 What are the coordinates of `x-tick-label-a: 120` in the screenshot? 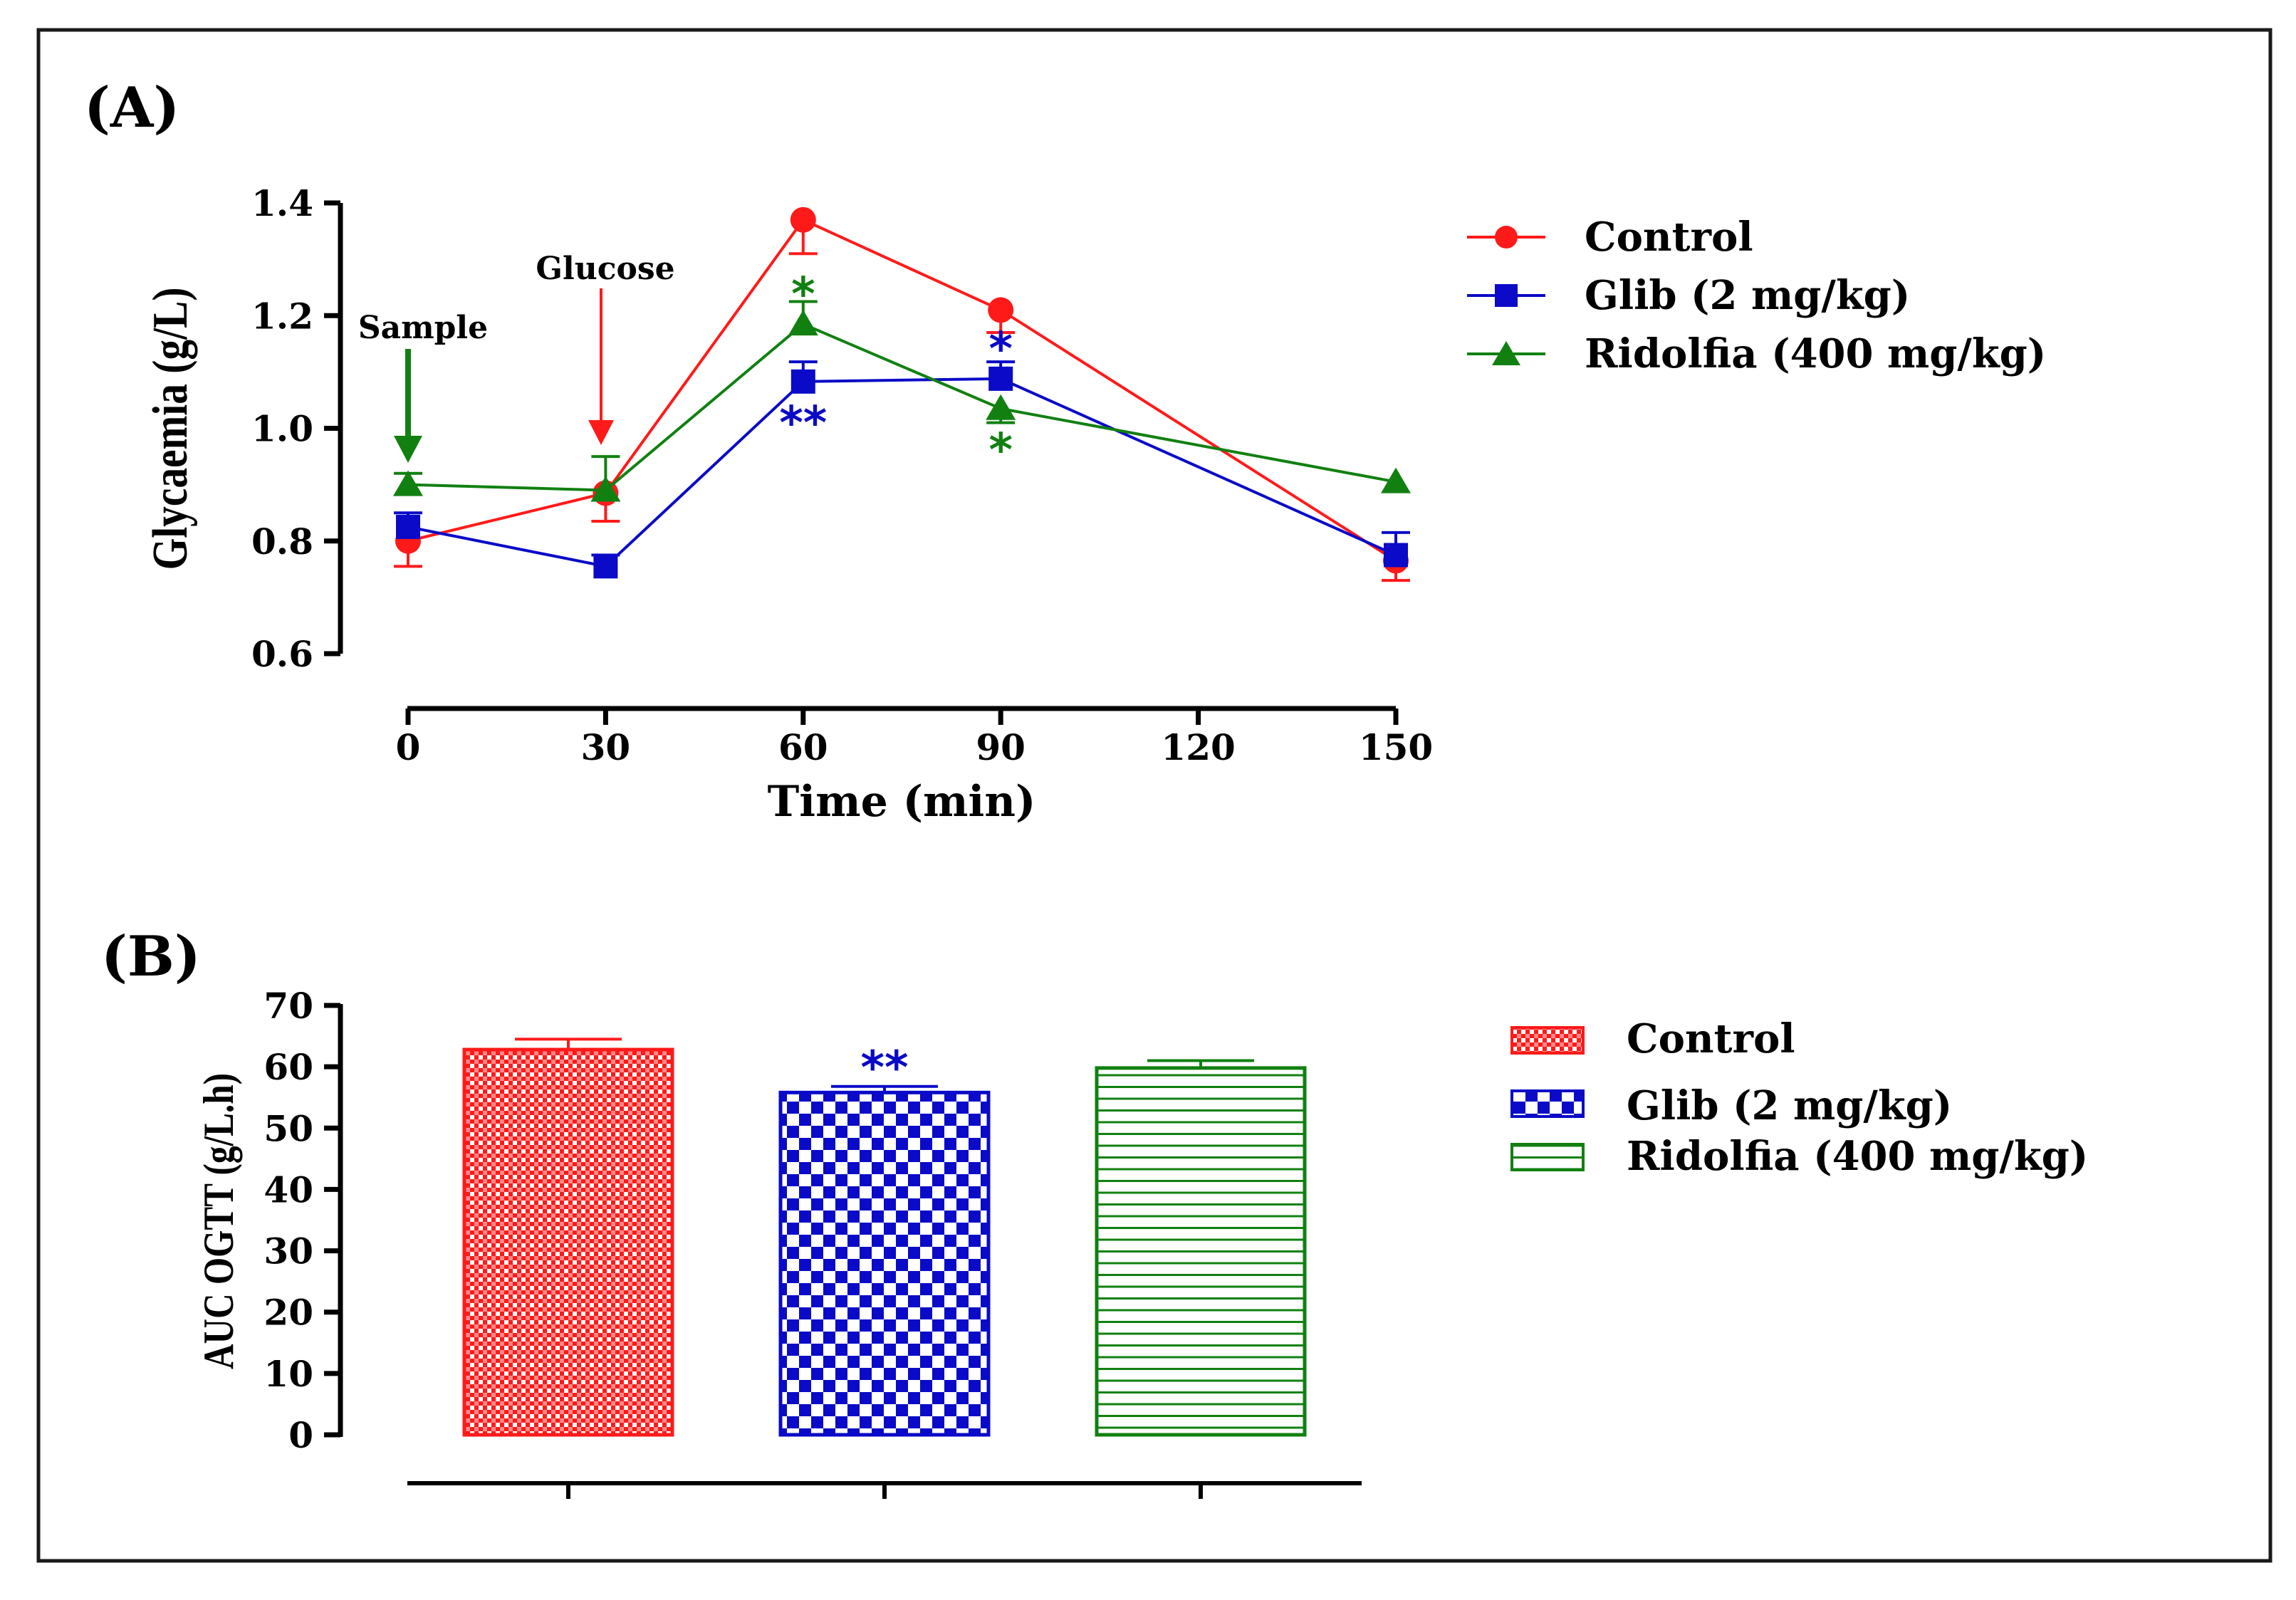 It's located at (1198, 747).